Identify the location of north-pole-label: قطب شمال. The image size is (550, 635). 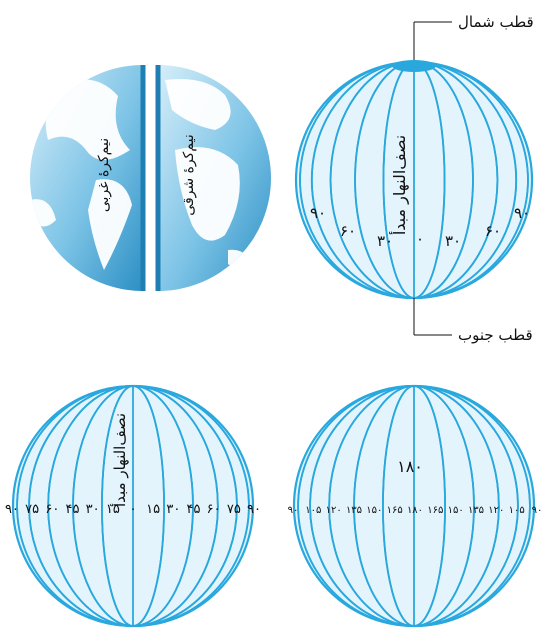
(496, 22).